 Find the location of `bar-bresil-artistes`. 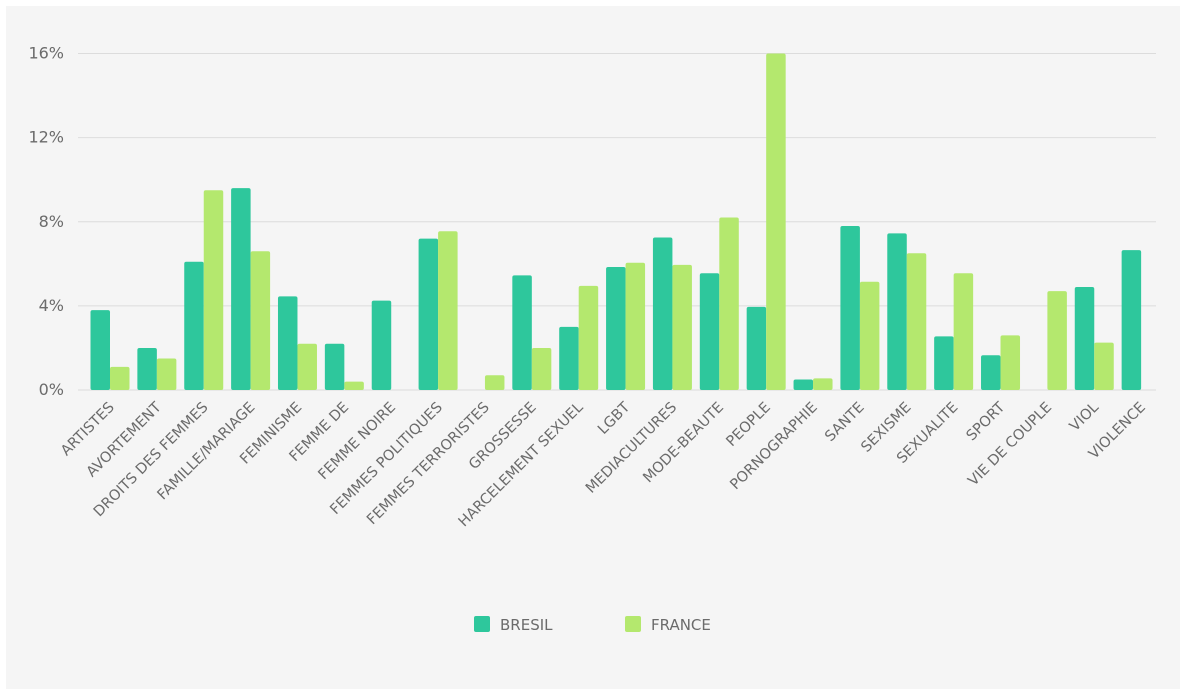

bar-bresil-artistes is located at coordinates (100, 350).